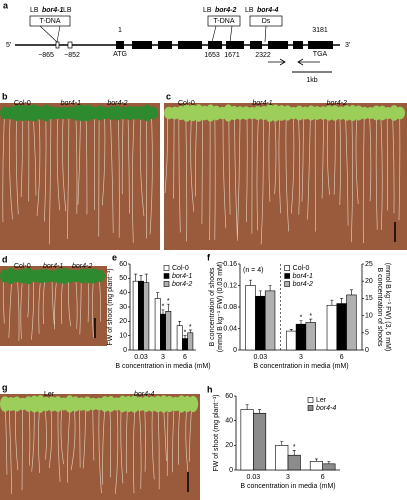 The height and width of the screenshot is (500, 407). Describe the element at coordinates (253, 270) in the screenshot. I see `annotation: (n = 4)` at that location.